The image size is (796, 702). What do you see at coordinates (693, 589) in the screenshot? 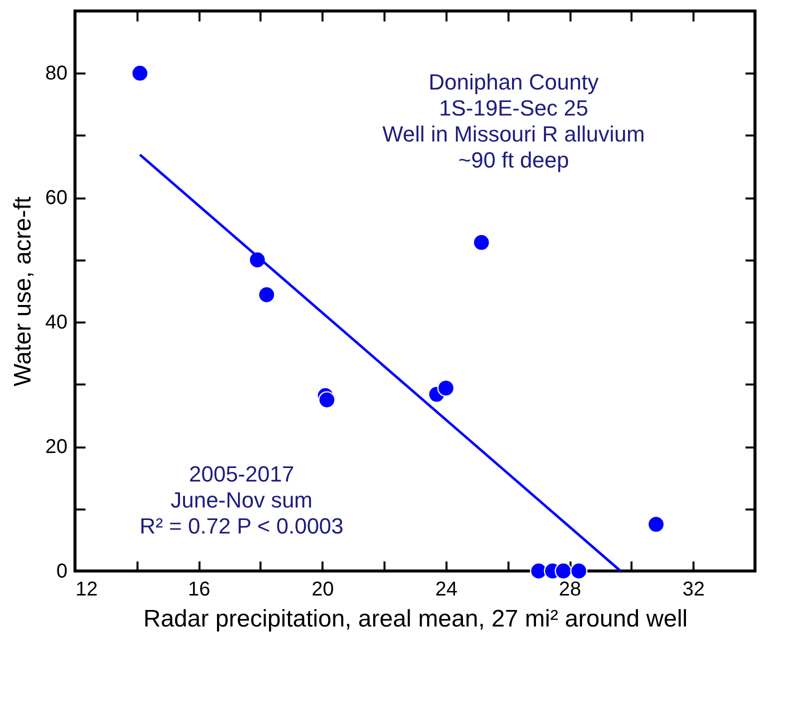
I see `x-tick-label: 32` at bounding box center [693, 589].